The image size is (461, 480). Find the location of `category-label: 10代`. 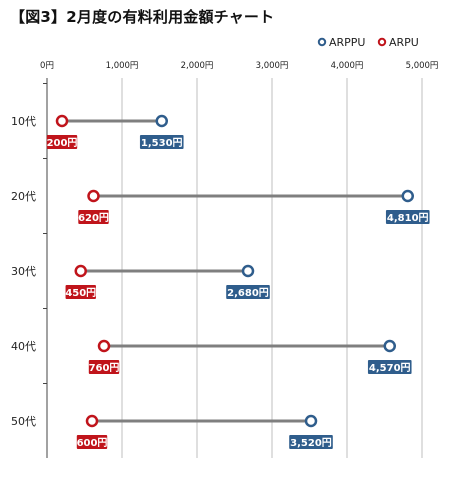

category-label: 10代 is located at coordinates (23, 121).